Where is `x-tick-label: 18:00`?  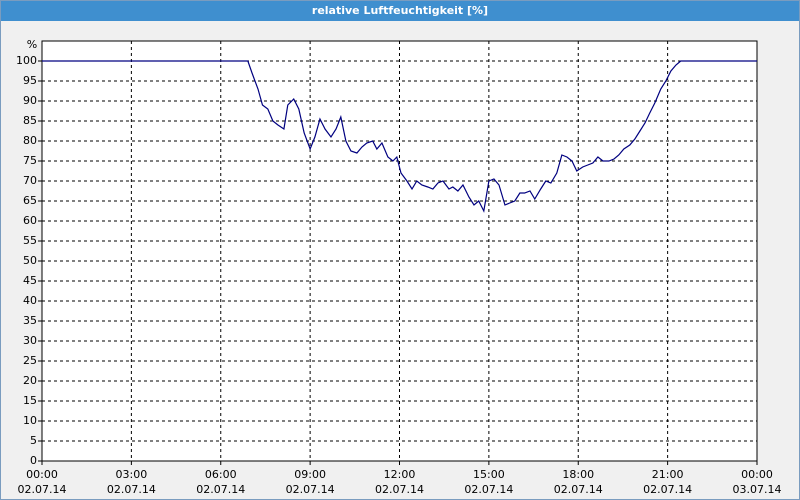 x-tick-label: 18:00 is located at coordinates (578, 474).